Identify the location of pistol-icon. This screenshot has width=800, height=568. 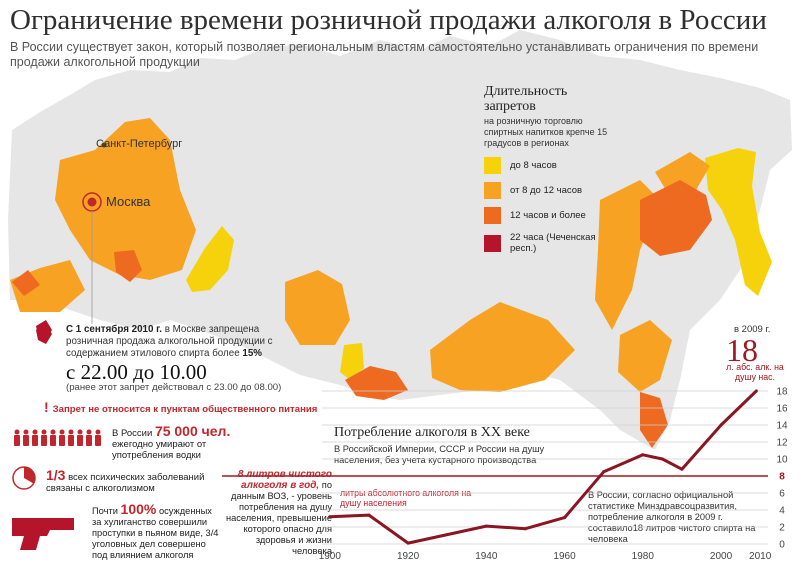
(43, 534).